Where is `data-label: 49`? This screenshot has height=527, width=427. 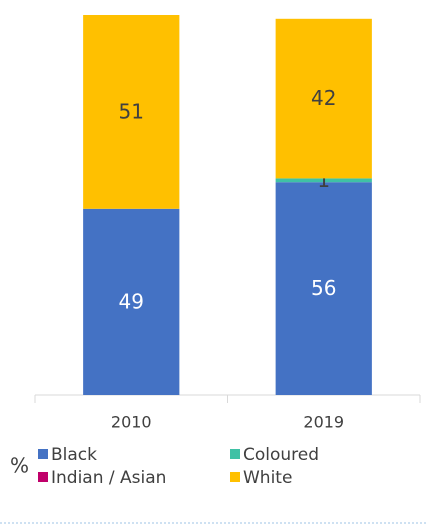
data-label: 49 is located at coordinates (131, 301).